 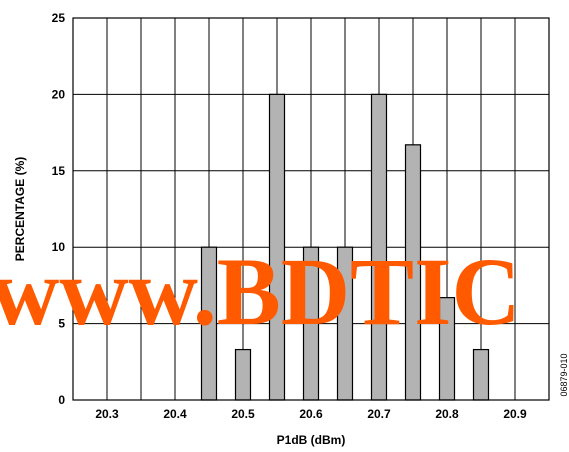 What do you see at coordinates (20, 209) in the screenshot?
I see `y-axis-title: PERCENTAGE (%)` at bounding box center [20, 209].